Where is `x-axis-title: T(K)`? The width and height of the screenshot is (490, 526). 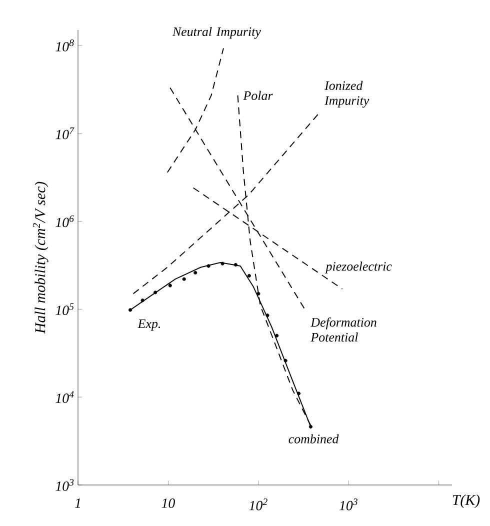
x-axis-title: T(K) is located at coordinates (466, 501).